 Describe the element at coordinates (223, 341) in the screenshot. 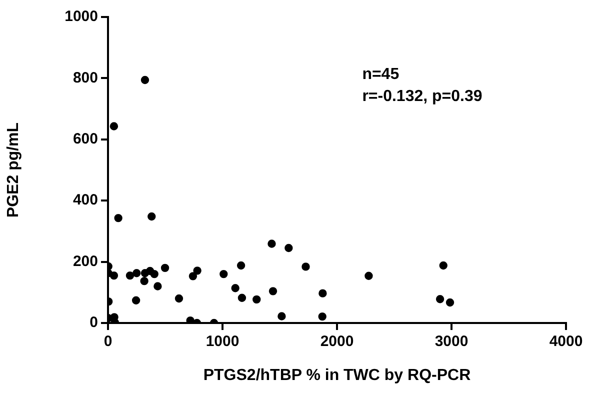

I see `x-tick-label: 1000` at that location.